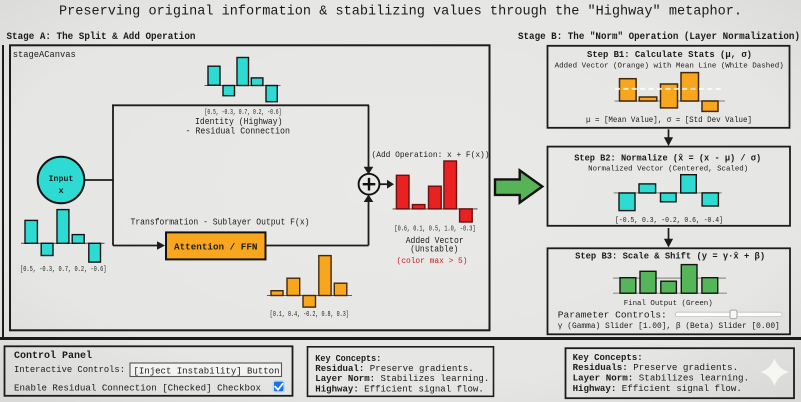  What do you see at coordinates (432, 261) in the screenshot?
I see `svg-text: (color max > 5)` at bounding box center [432, 261].